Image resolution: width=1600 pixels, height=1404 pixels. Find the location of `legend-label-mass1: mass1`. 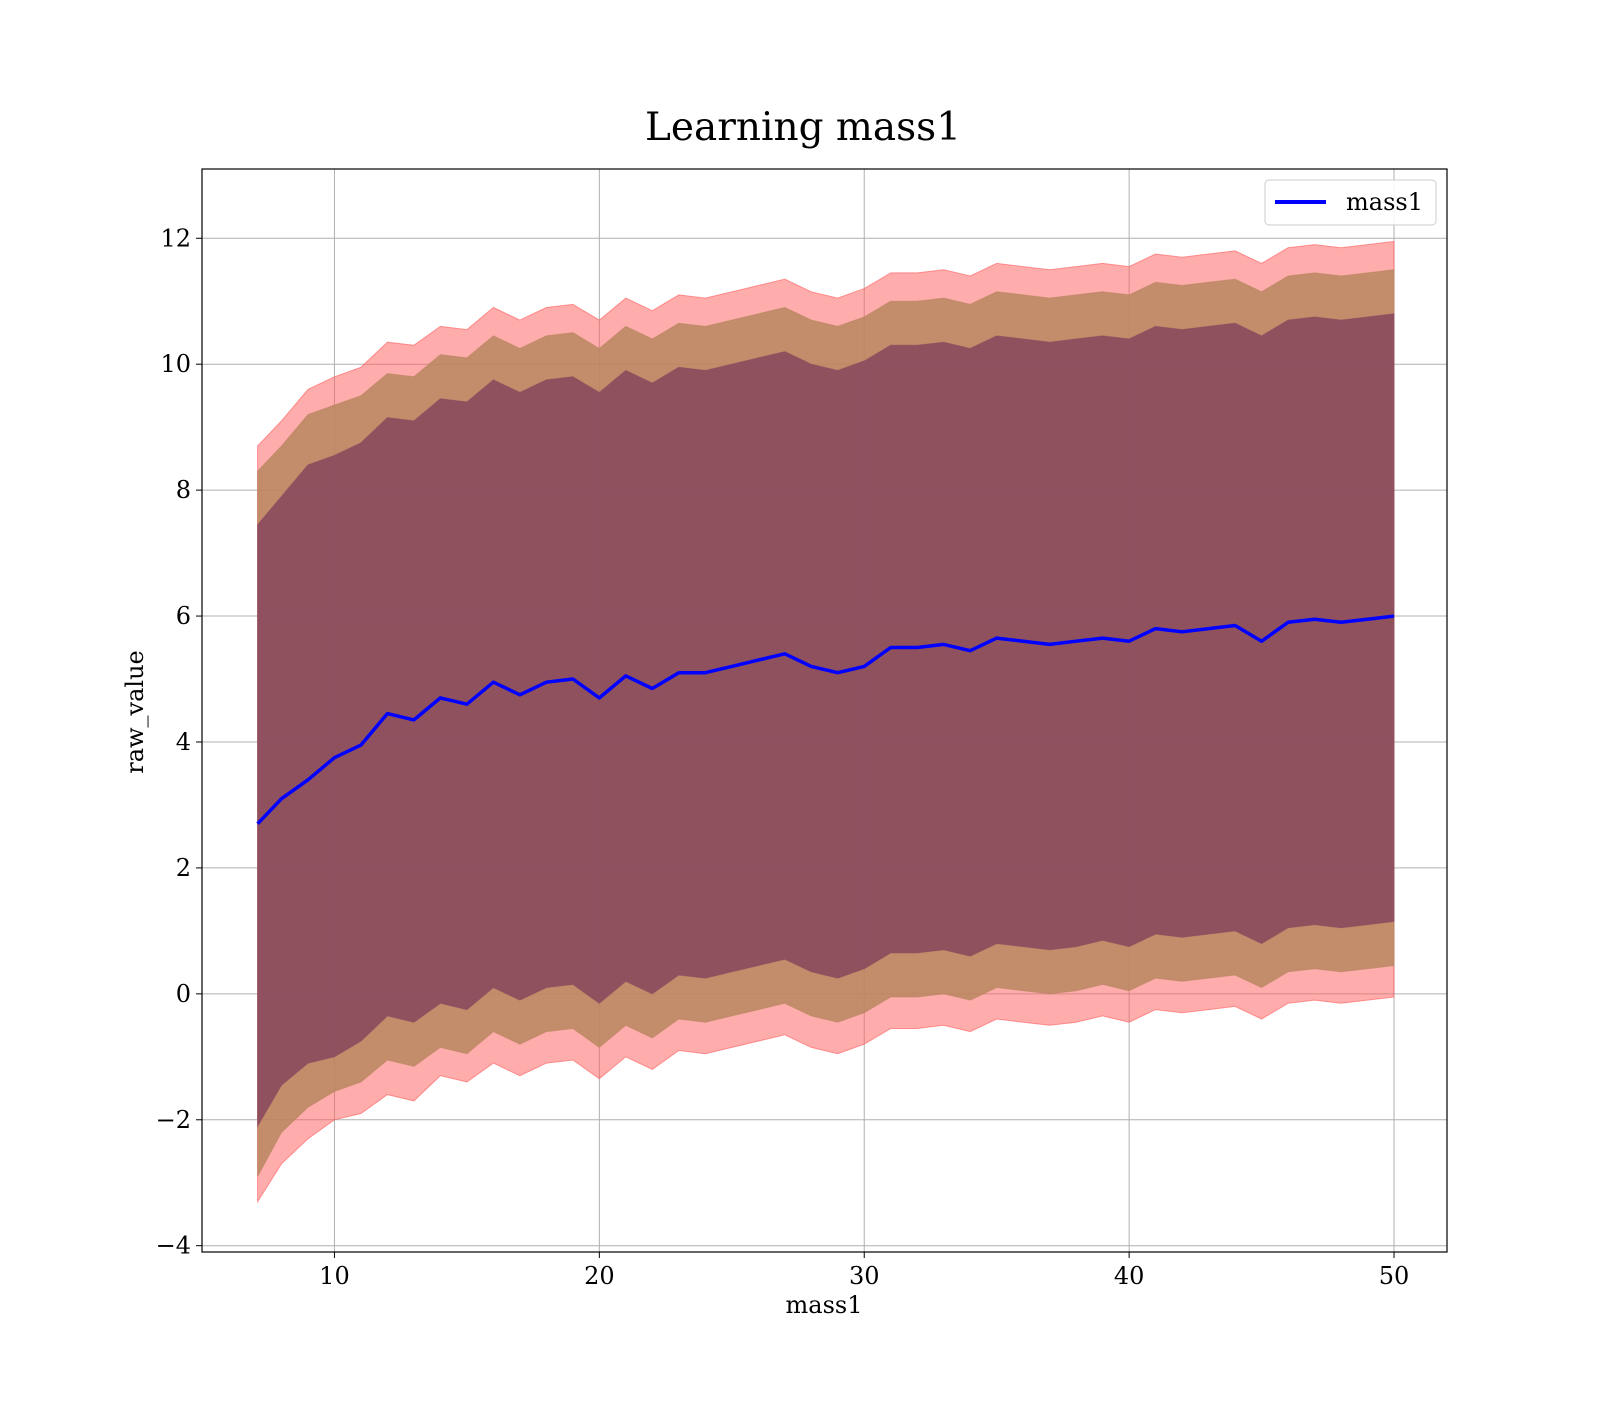

legend-label-mass1: mass1 is located at coordinates (1384, 202).